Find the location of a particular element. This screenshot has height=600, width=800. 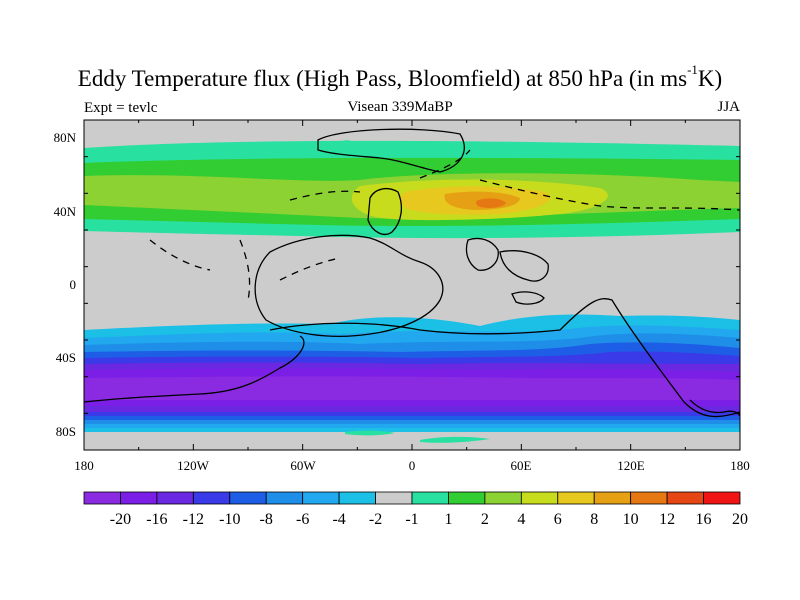

title-superscript: -1 is located at coordinates (692, 69).